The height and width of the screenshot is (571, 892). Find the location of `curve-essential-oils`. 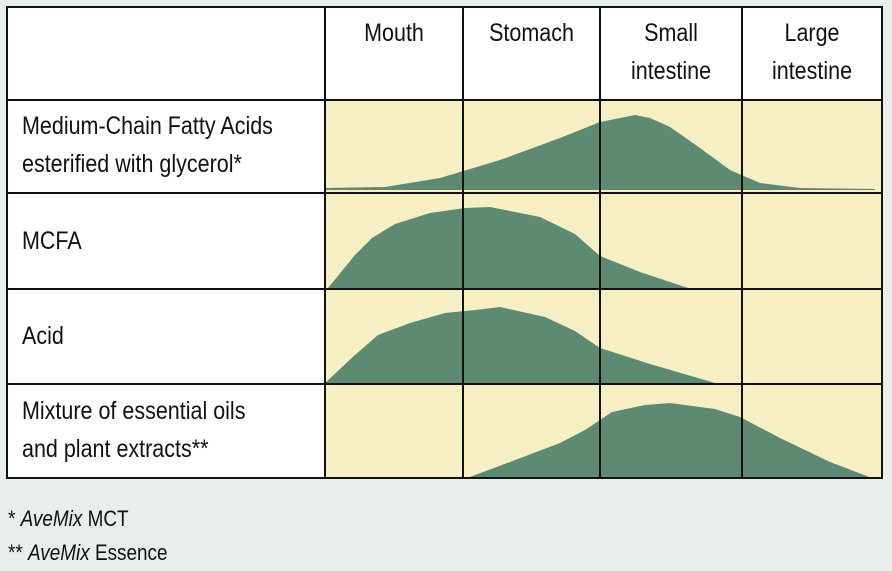

curve-essential-oils is located at coordinates (669, 440).